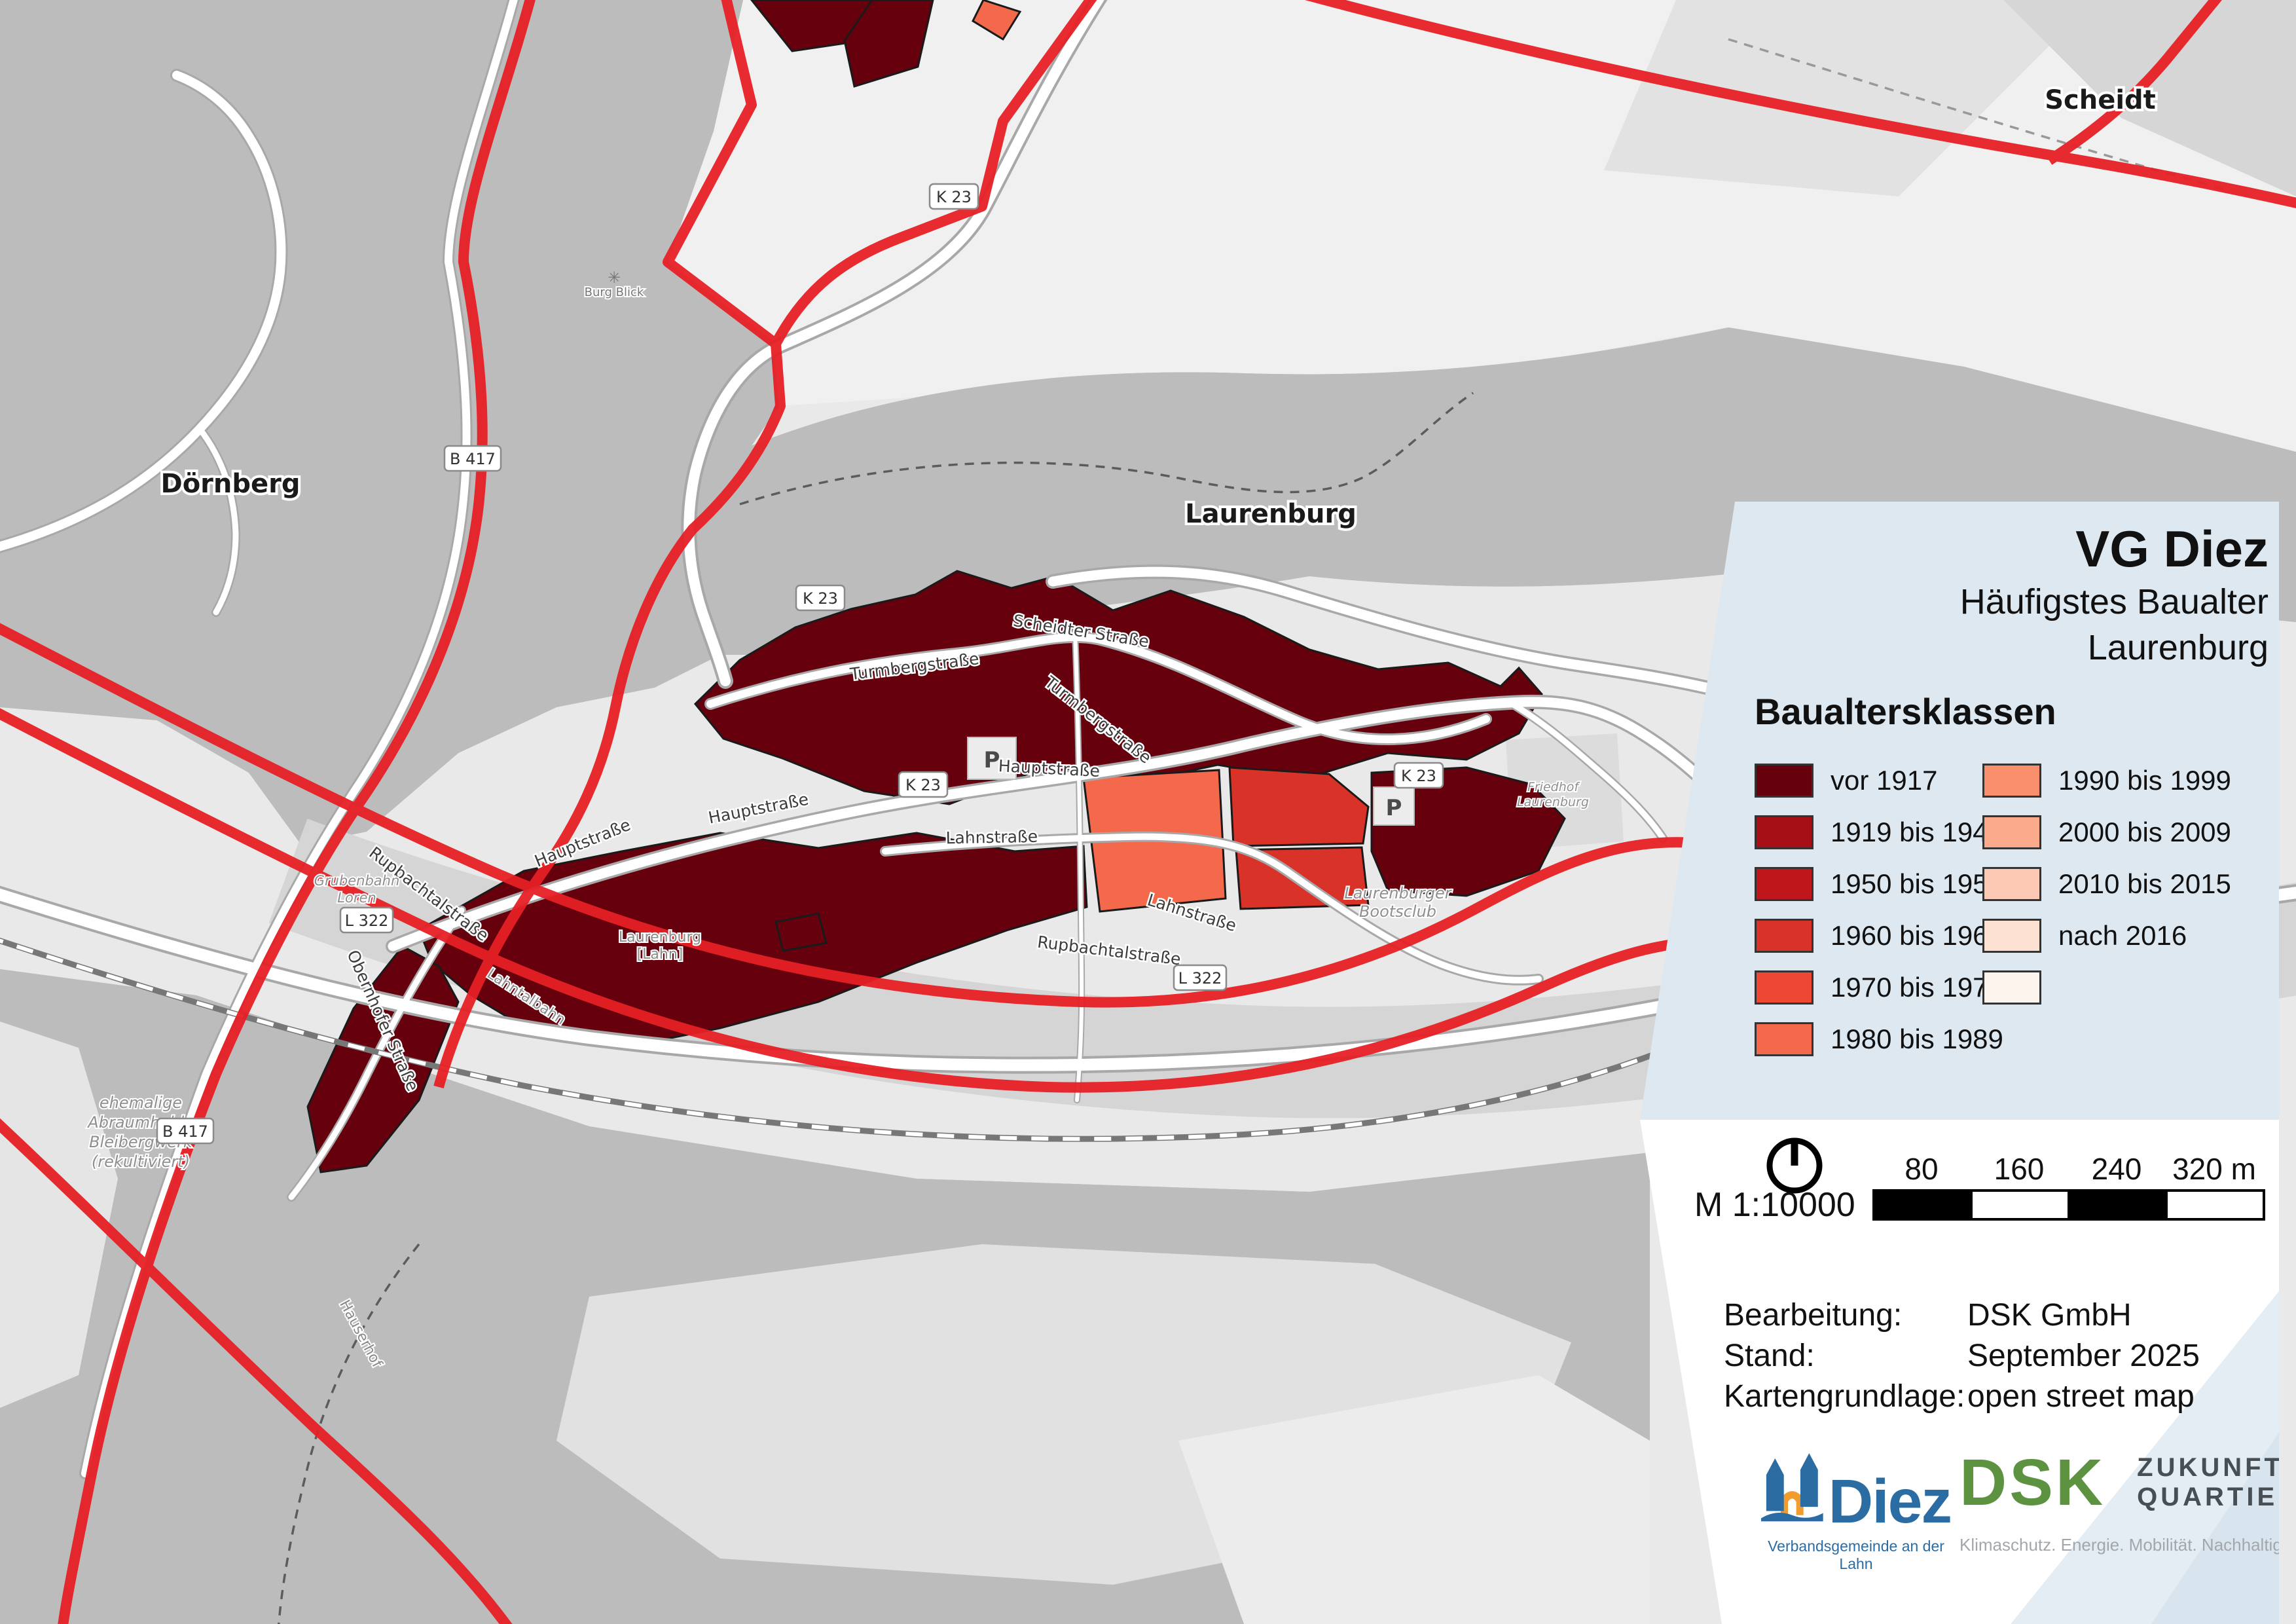  I want to click on credit-value: open street map, so click(2081, 1396).